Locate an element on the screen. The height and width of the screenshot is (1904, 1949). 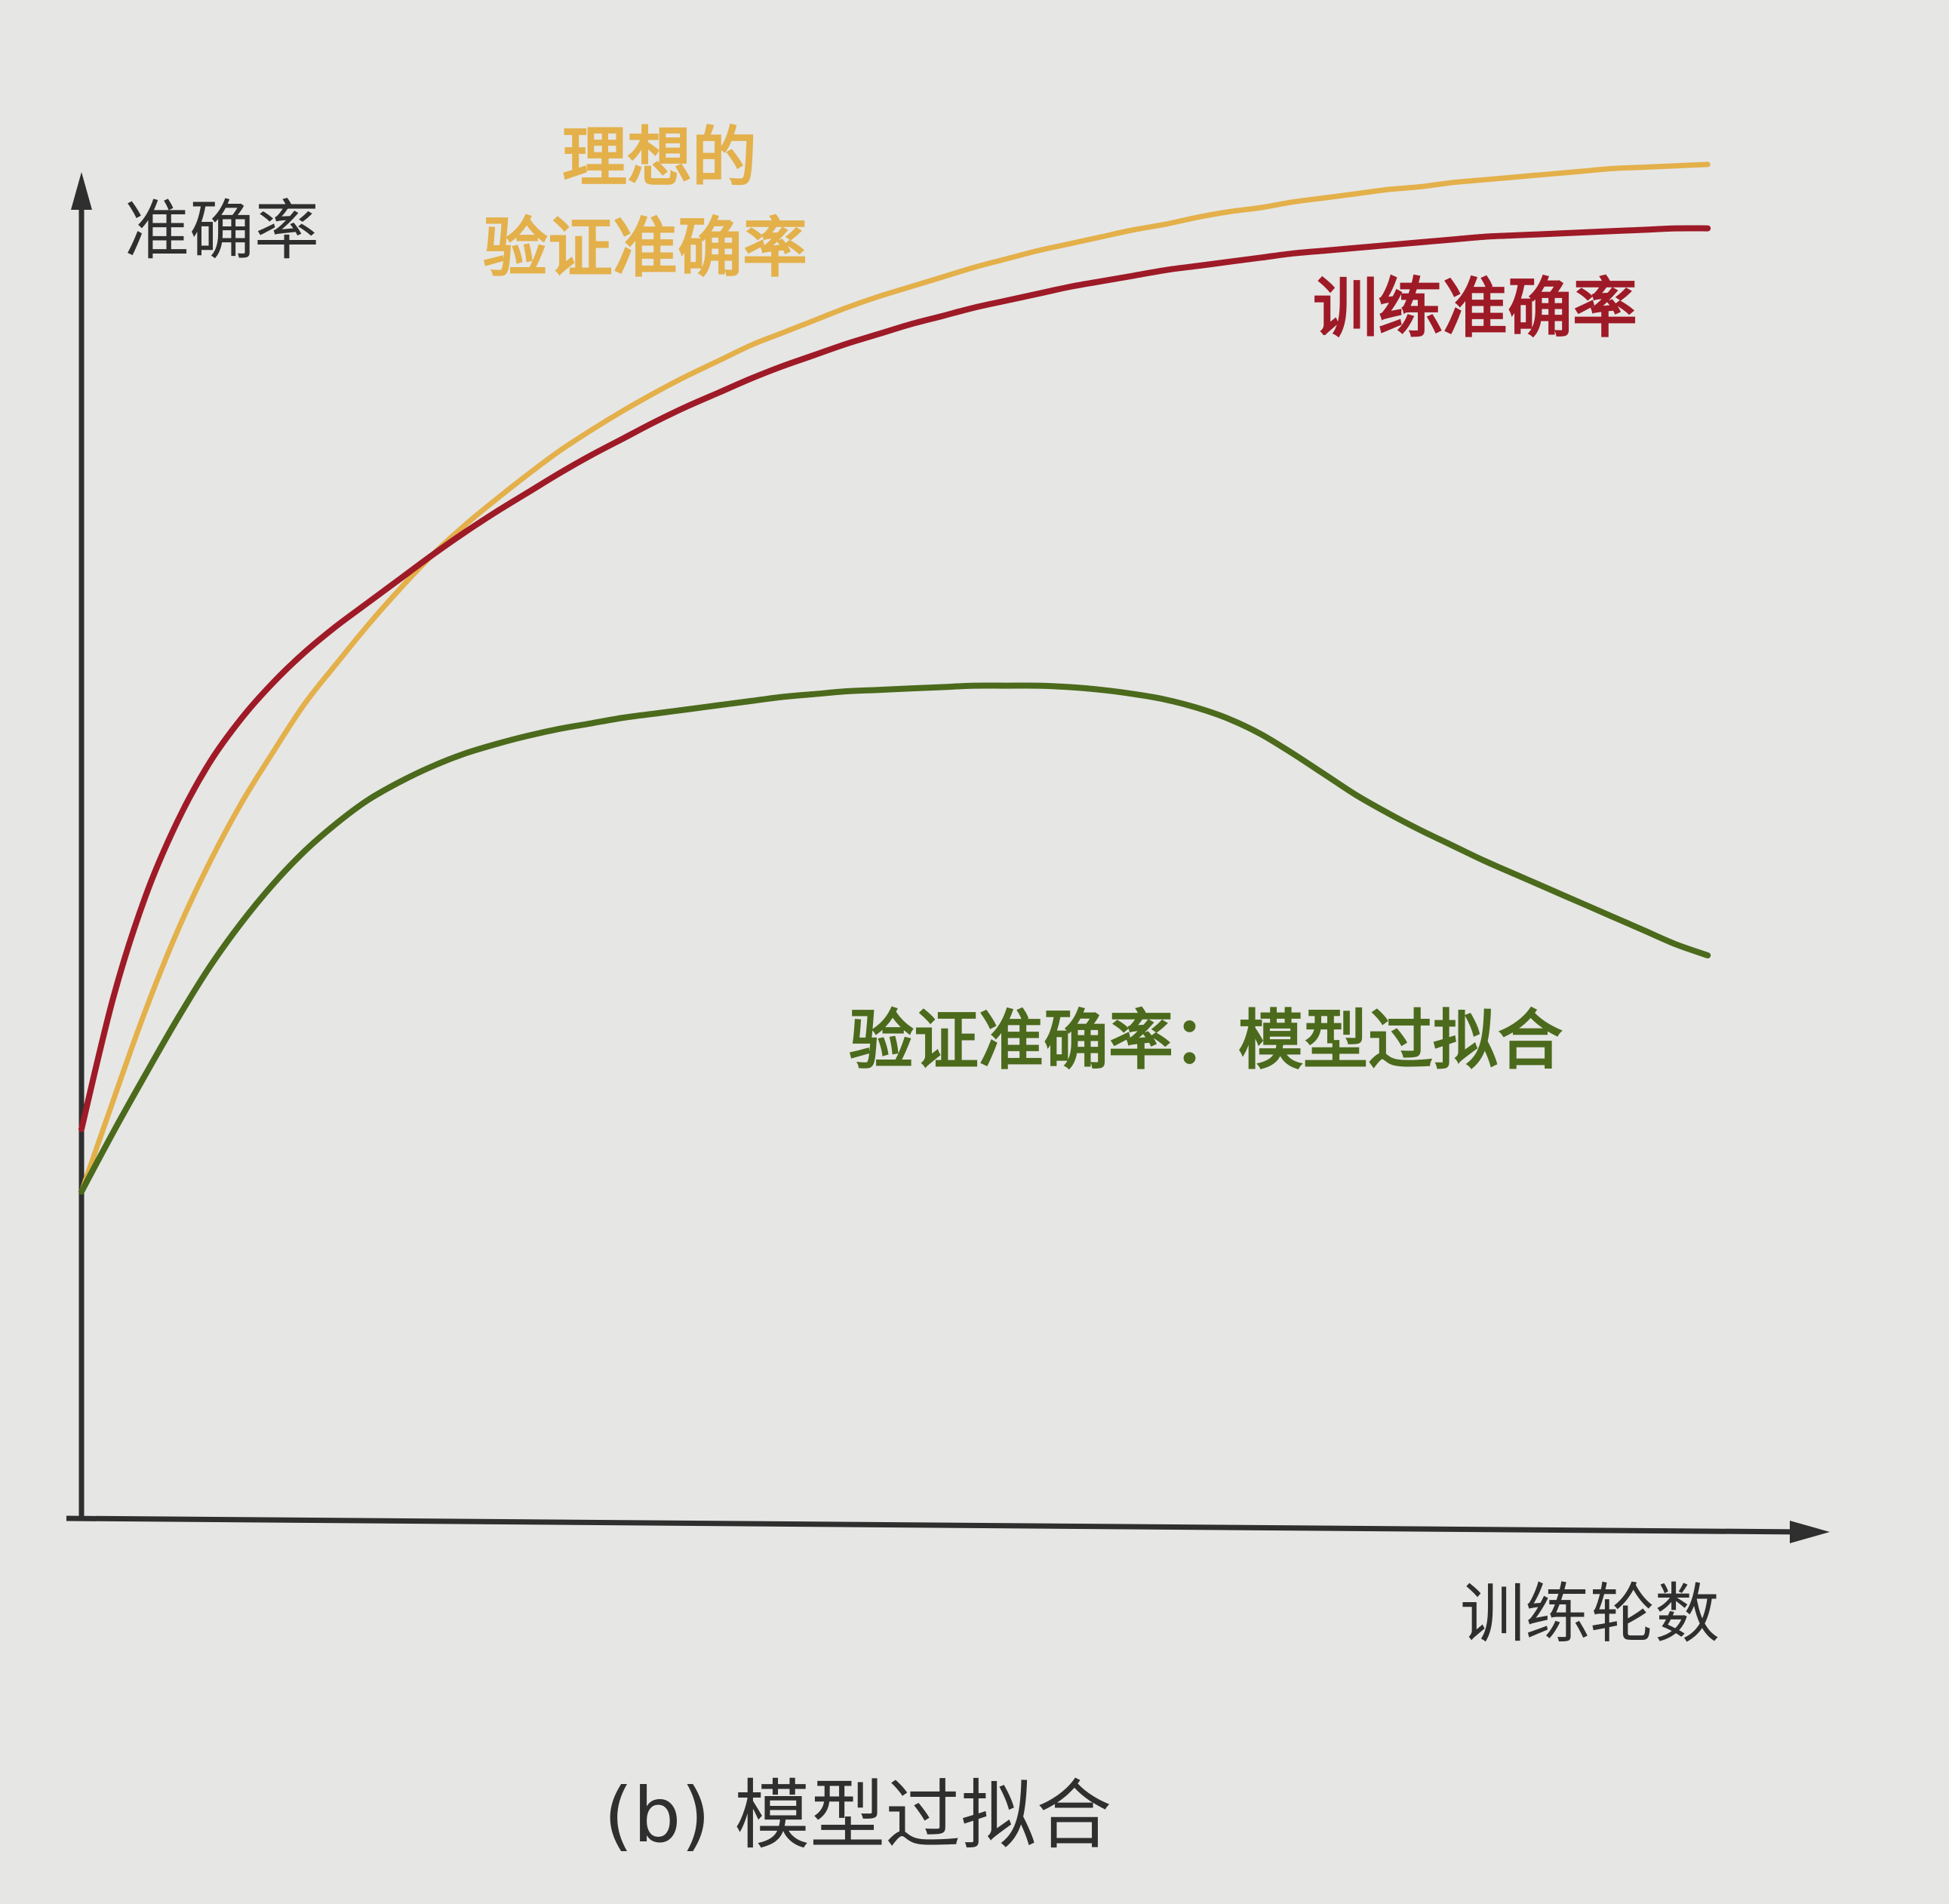
x-axis is located at coordinates (935, 1525).